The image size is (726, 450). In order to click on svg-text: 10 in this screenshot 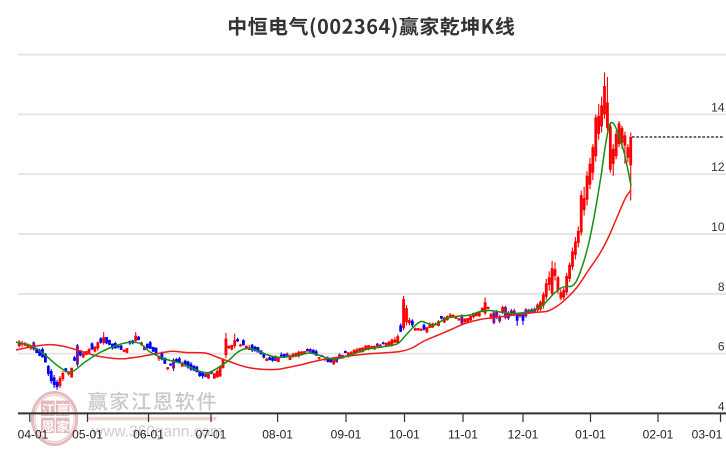, I will do `click(718, 227)`.